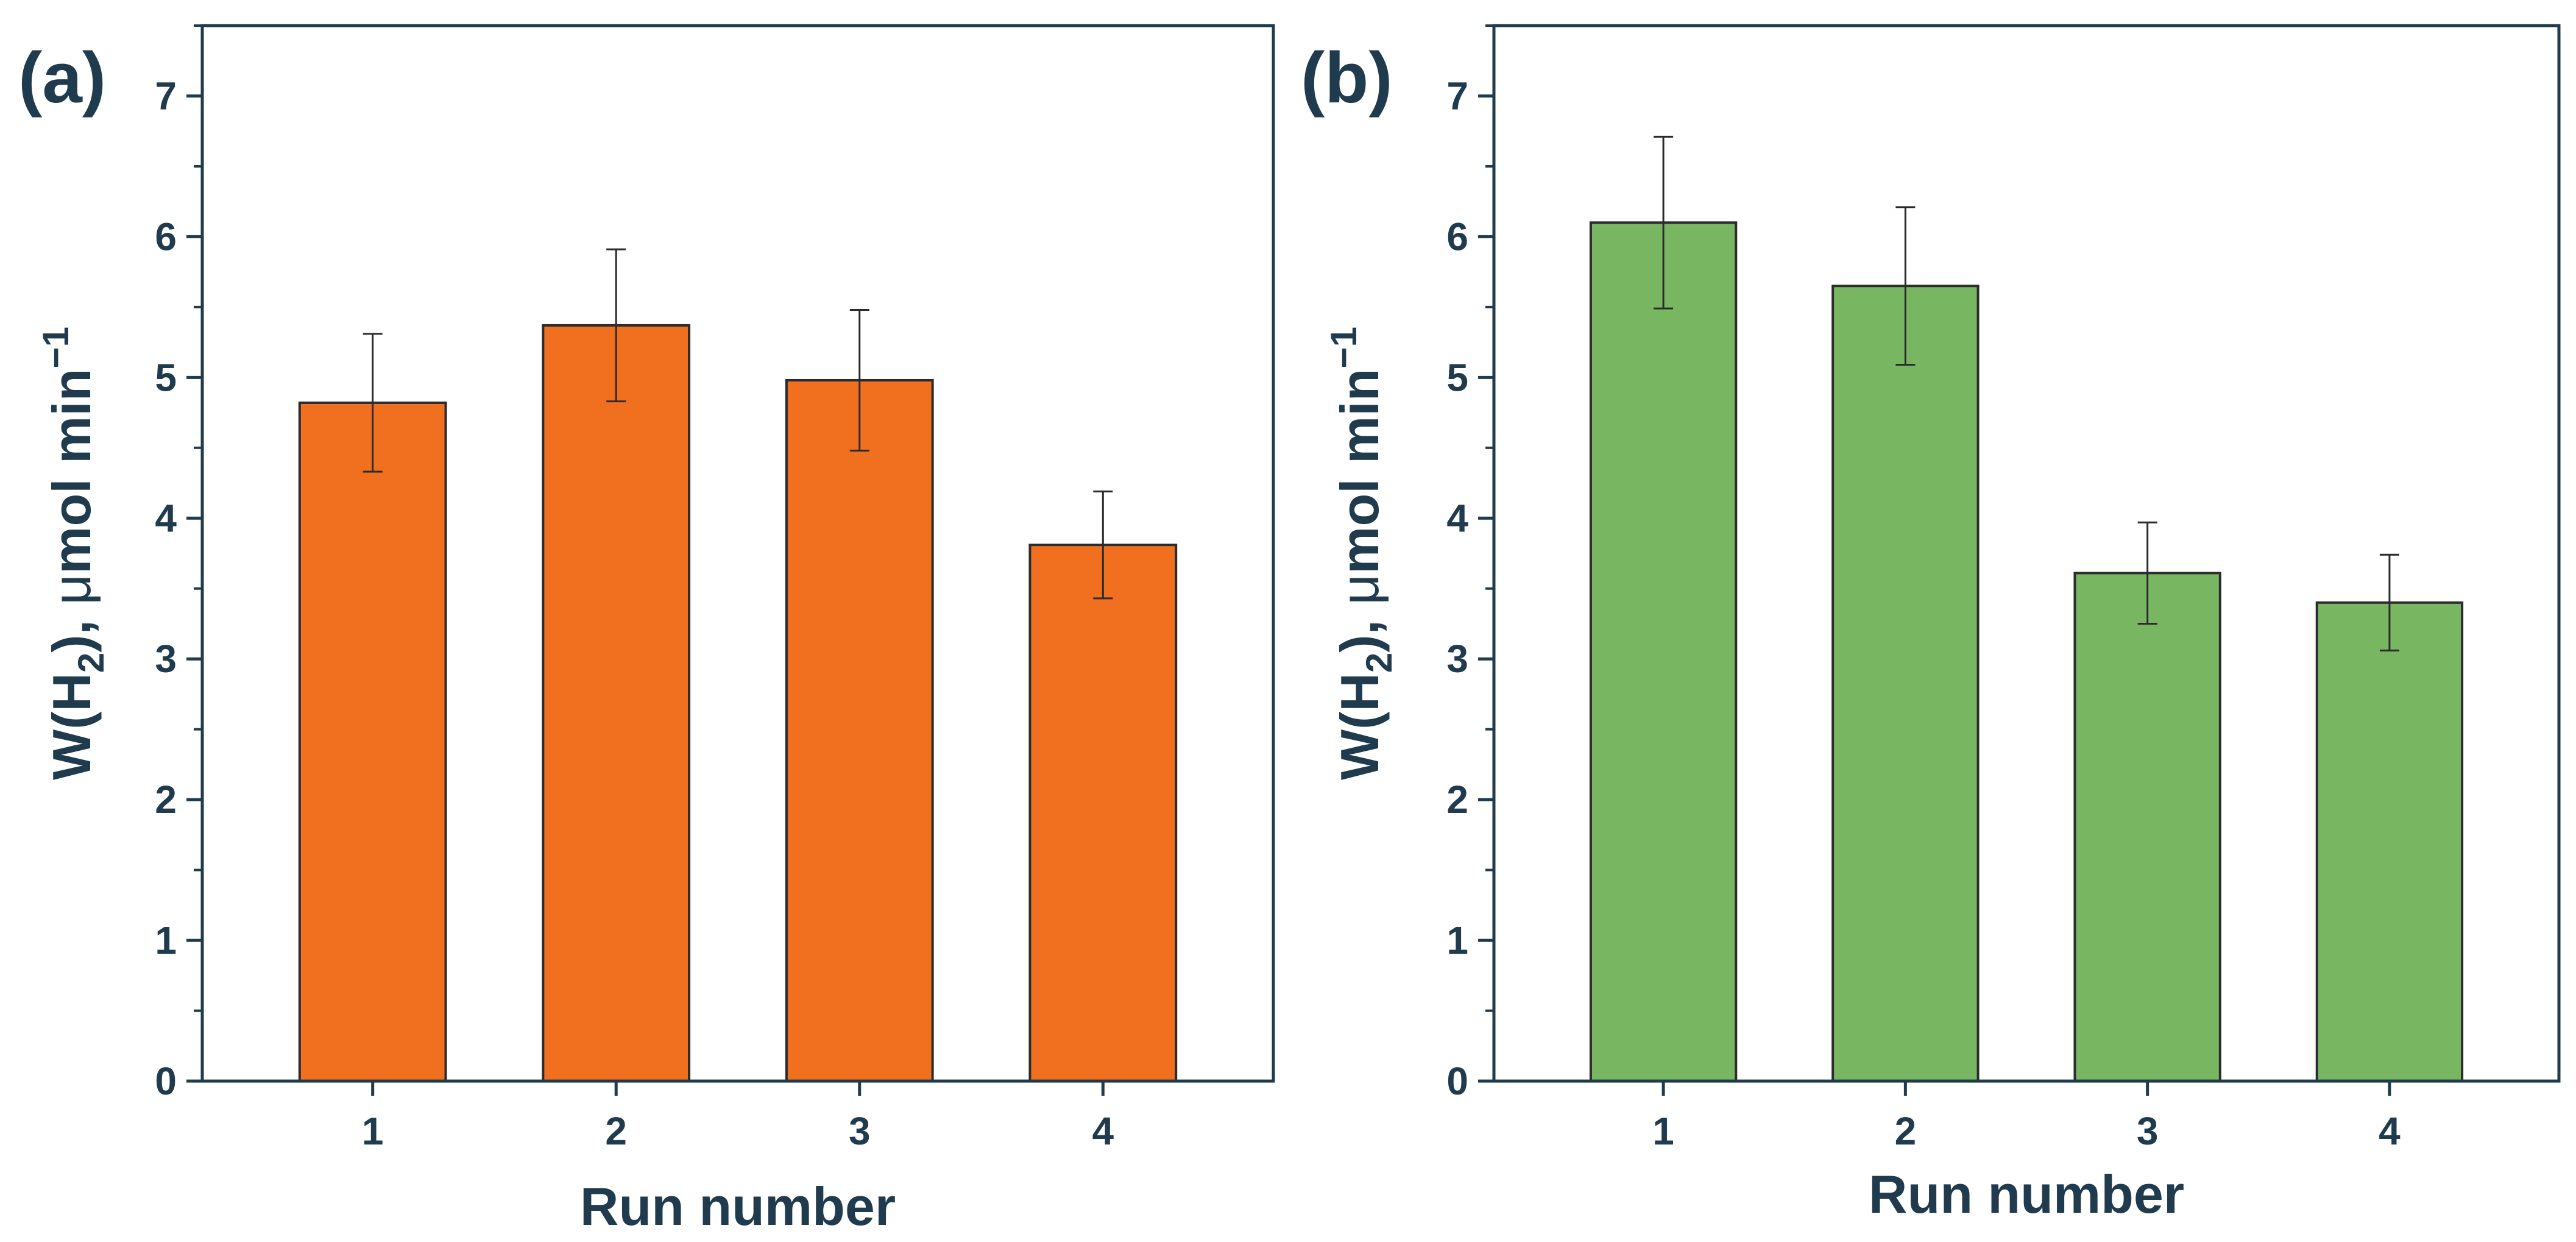  I want to click on panel-label: (b), so click(1347, 78).